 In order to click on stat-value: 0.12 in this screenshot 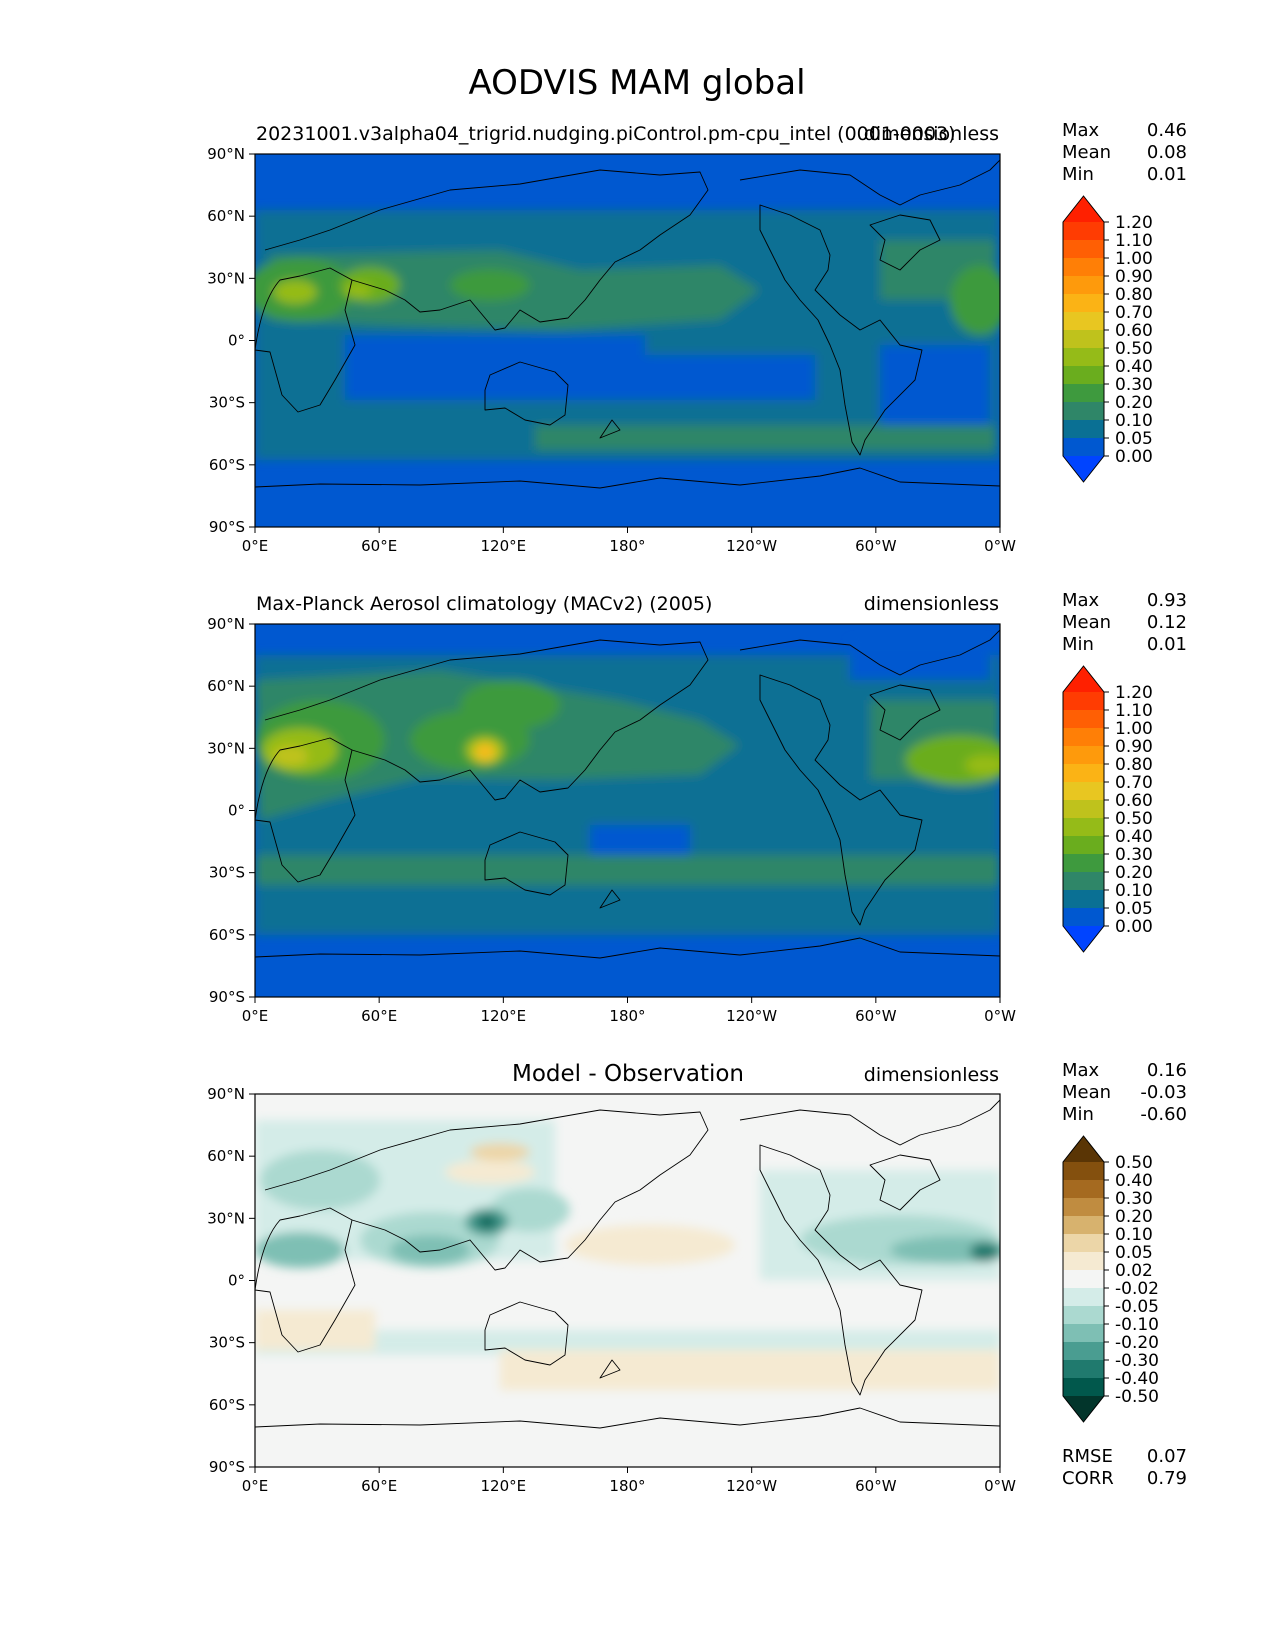, I will do `click(1167, 622)`.